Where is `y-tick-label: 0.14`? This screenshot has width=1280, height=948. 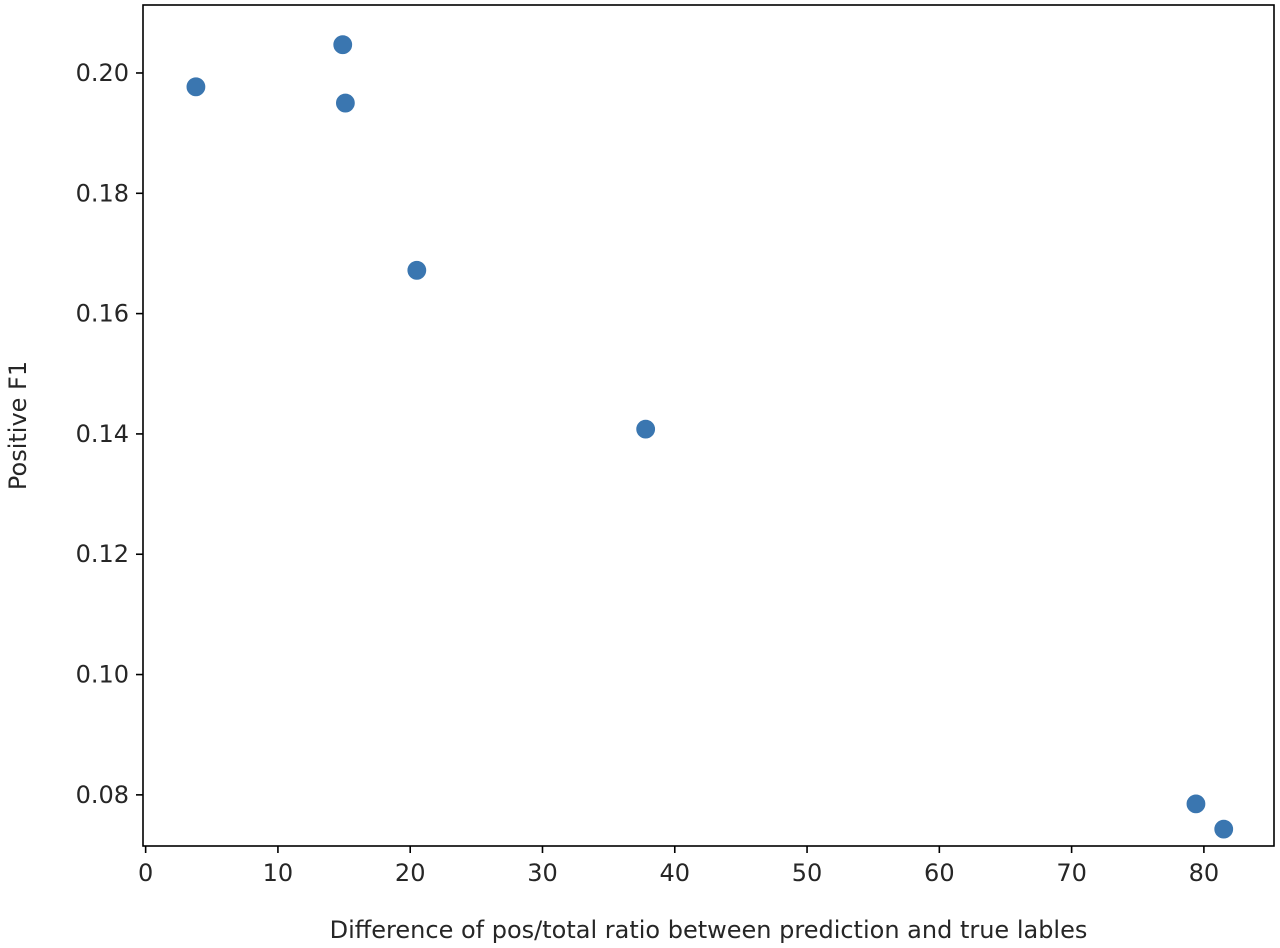 y-tick-label: 0.14 is located at coordinates (102, 434).